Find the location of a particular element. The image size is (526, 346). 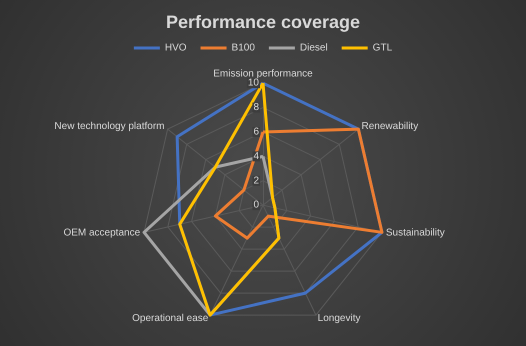

y-tick-label: 10 is located at coordinates (254, 83).